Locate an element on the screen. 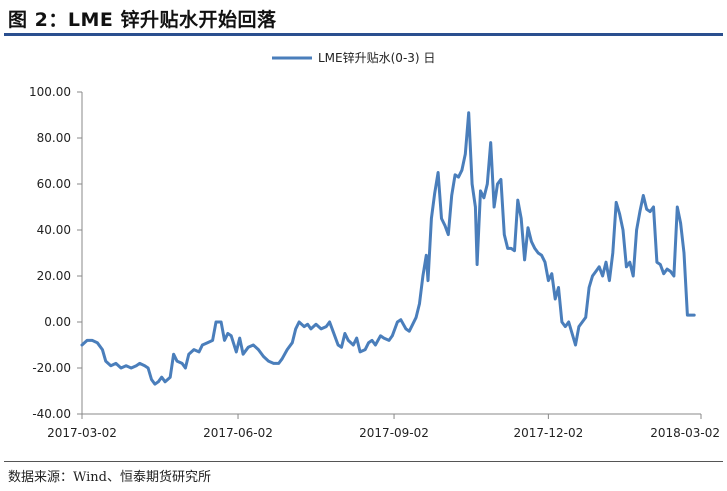 Image resolution: width=727 pixels, height=491 pixels. figure-title: 图 2：LME 锌升贴水开始回落 is located at coordinates (142, 20).